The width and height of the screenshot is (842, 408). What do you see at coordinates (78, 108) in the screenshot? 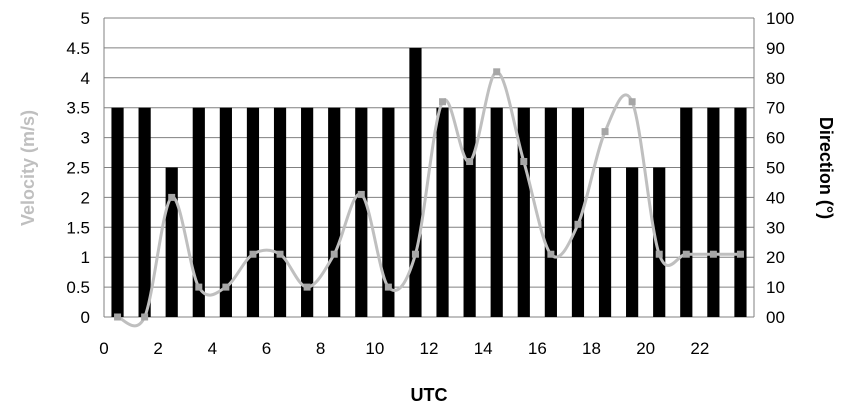
I see `y-tick-label: 3.5` at bounding box center [78, 108].